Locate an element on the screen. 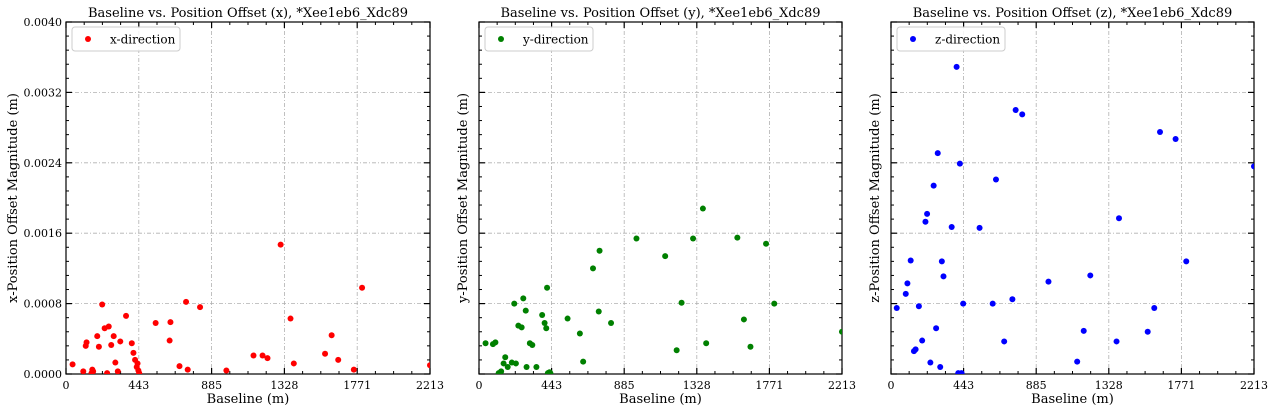 Image resolution: width=1275 pixels, height=411 pixels. legend-box is located at coordinates (126, 39).